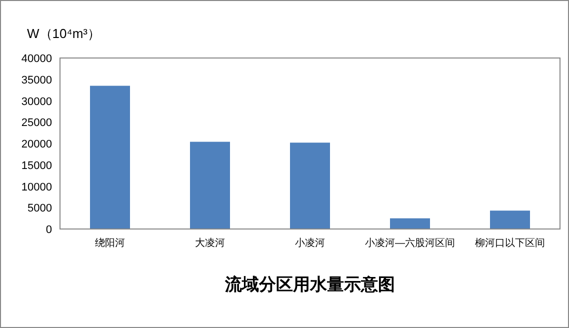  Describe the element at coordinates (410, 243) in the screenshot. I see `x-tick-label: 小凌河—六股河区间` at that location.